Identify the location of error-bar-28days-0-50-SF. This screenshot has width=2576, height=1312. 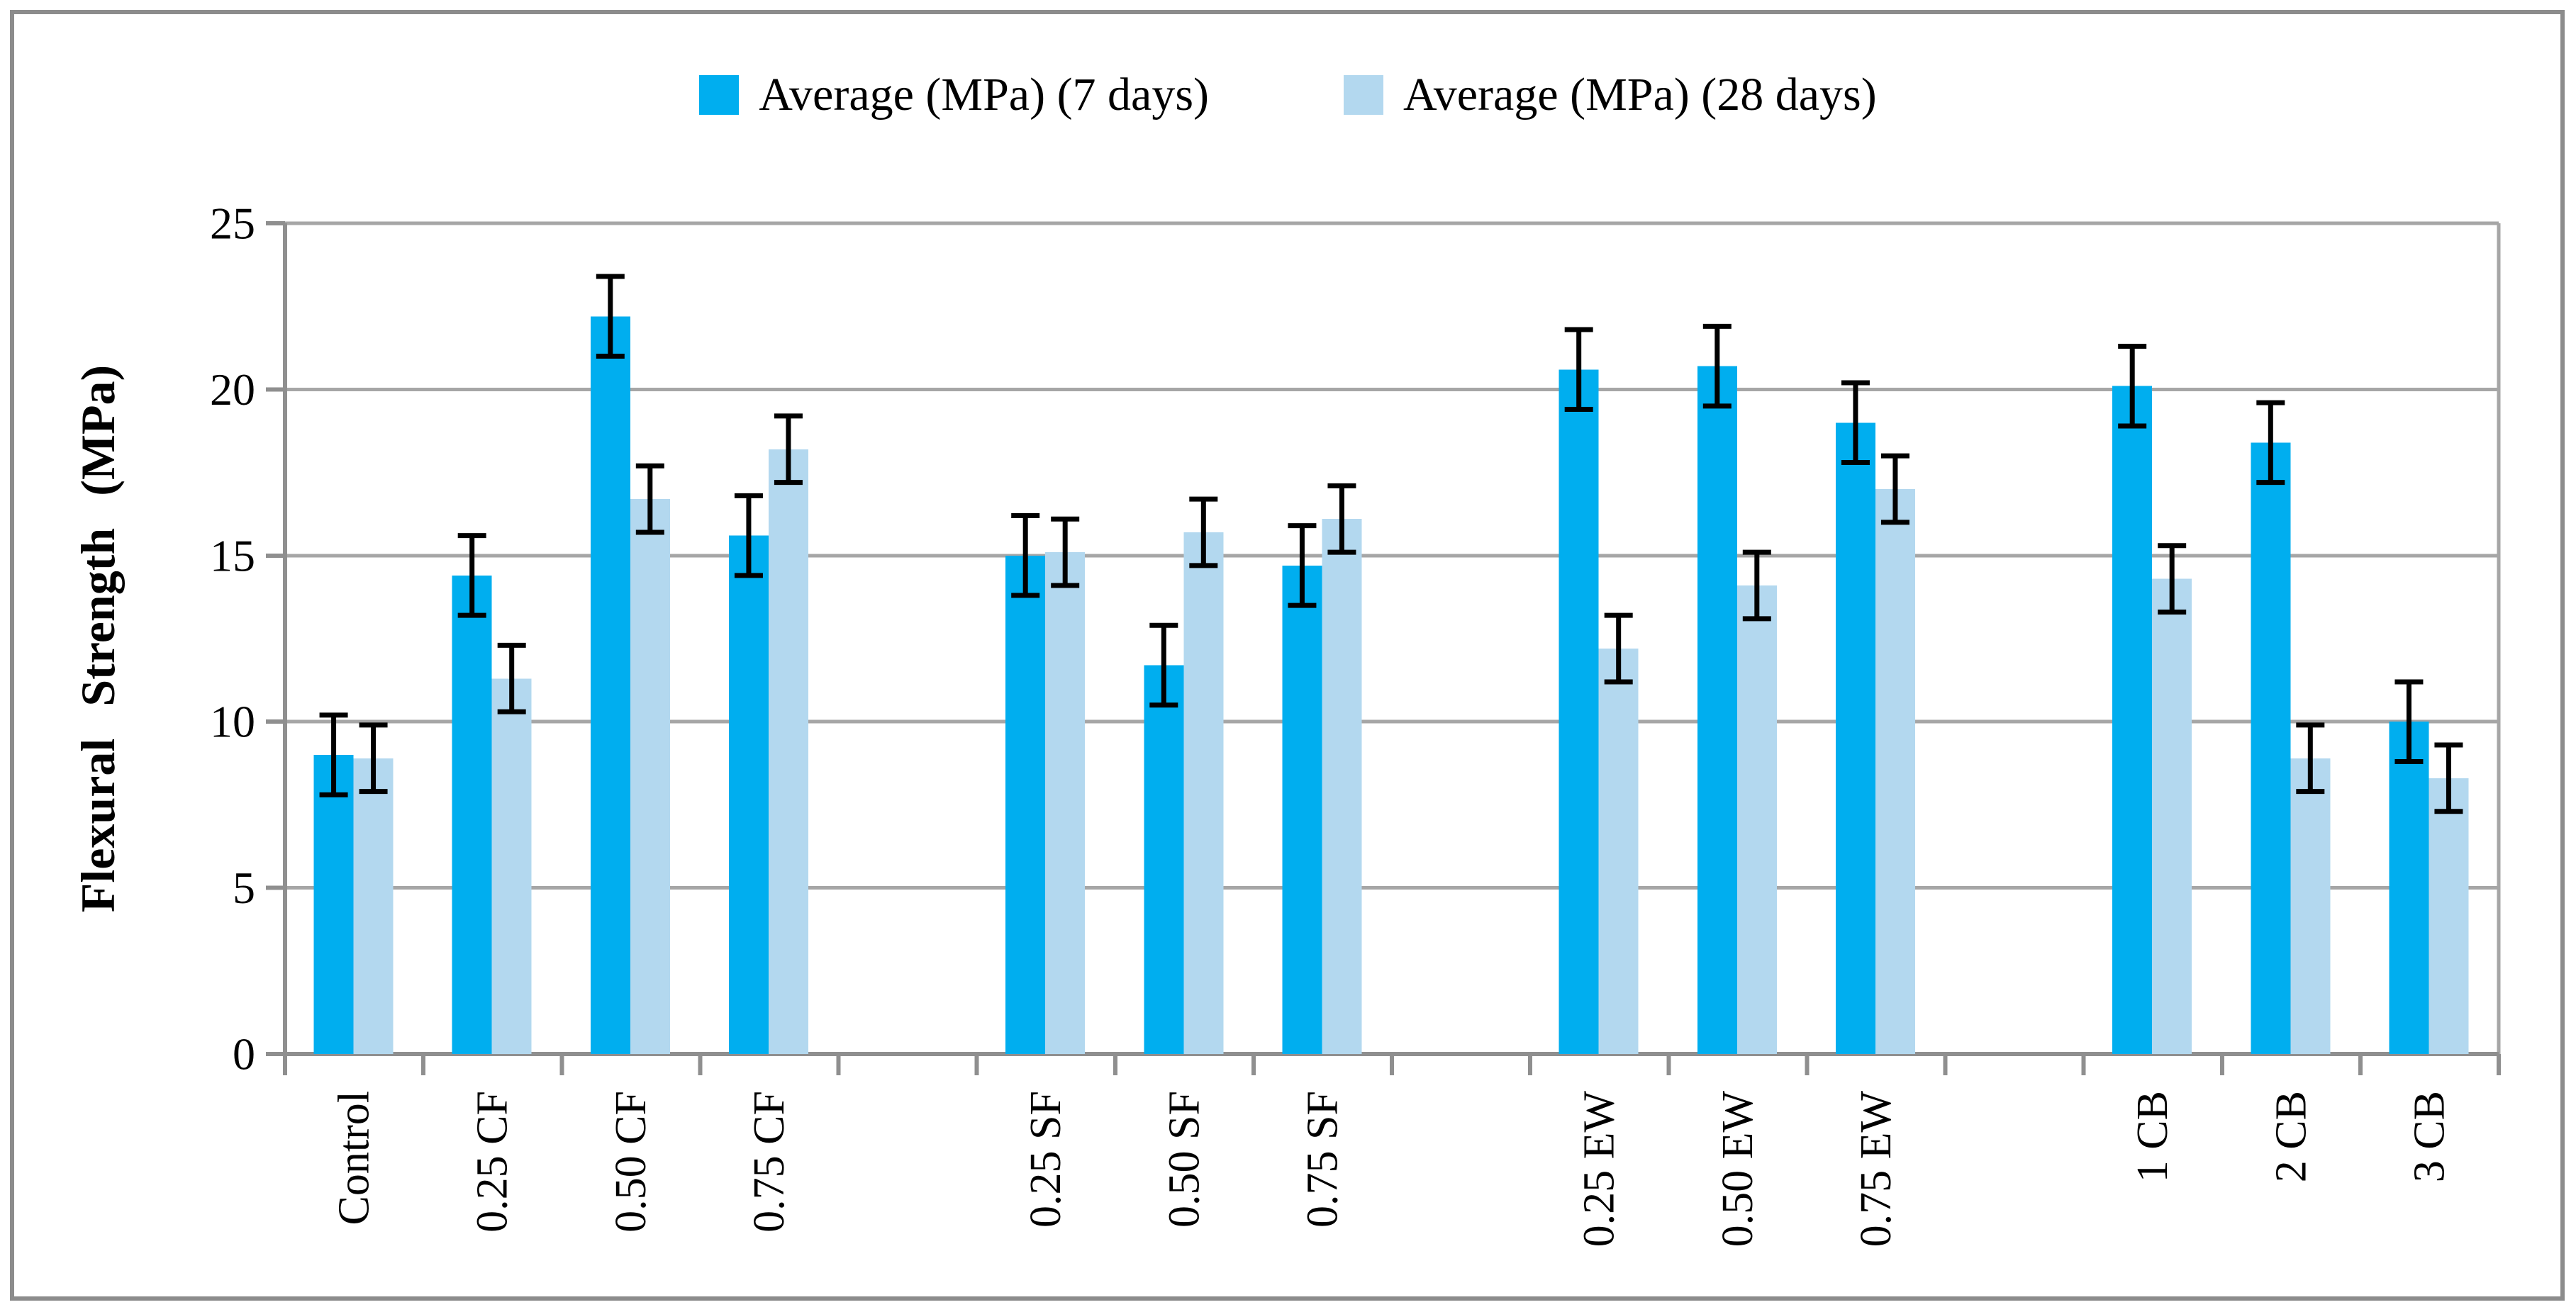
(1203, 532).